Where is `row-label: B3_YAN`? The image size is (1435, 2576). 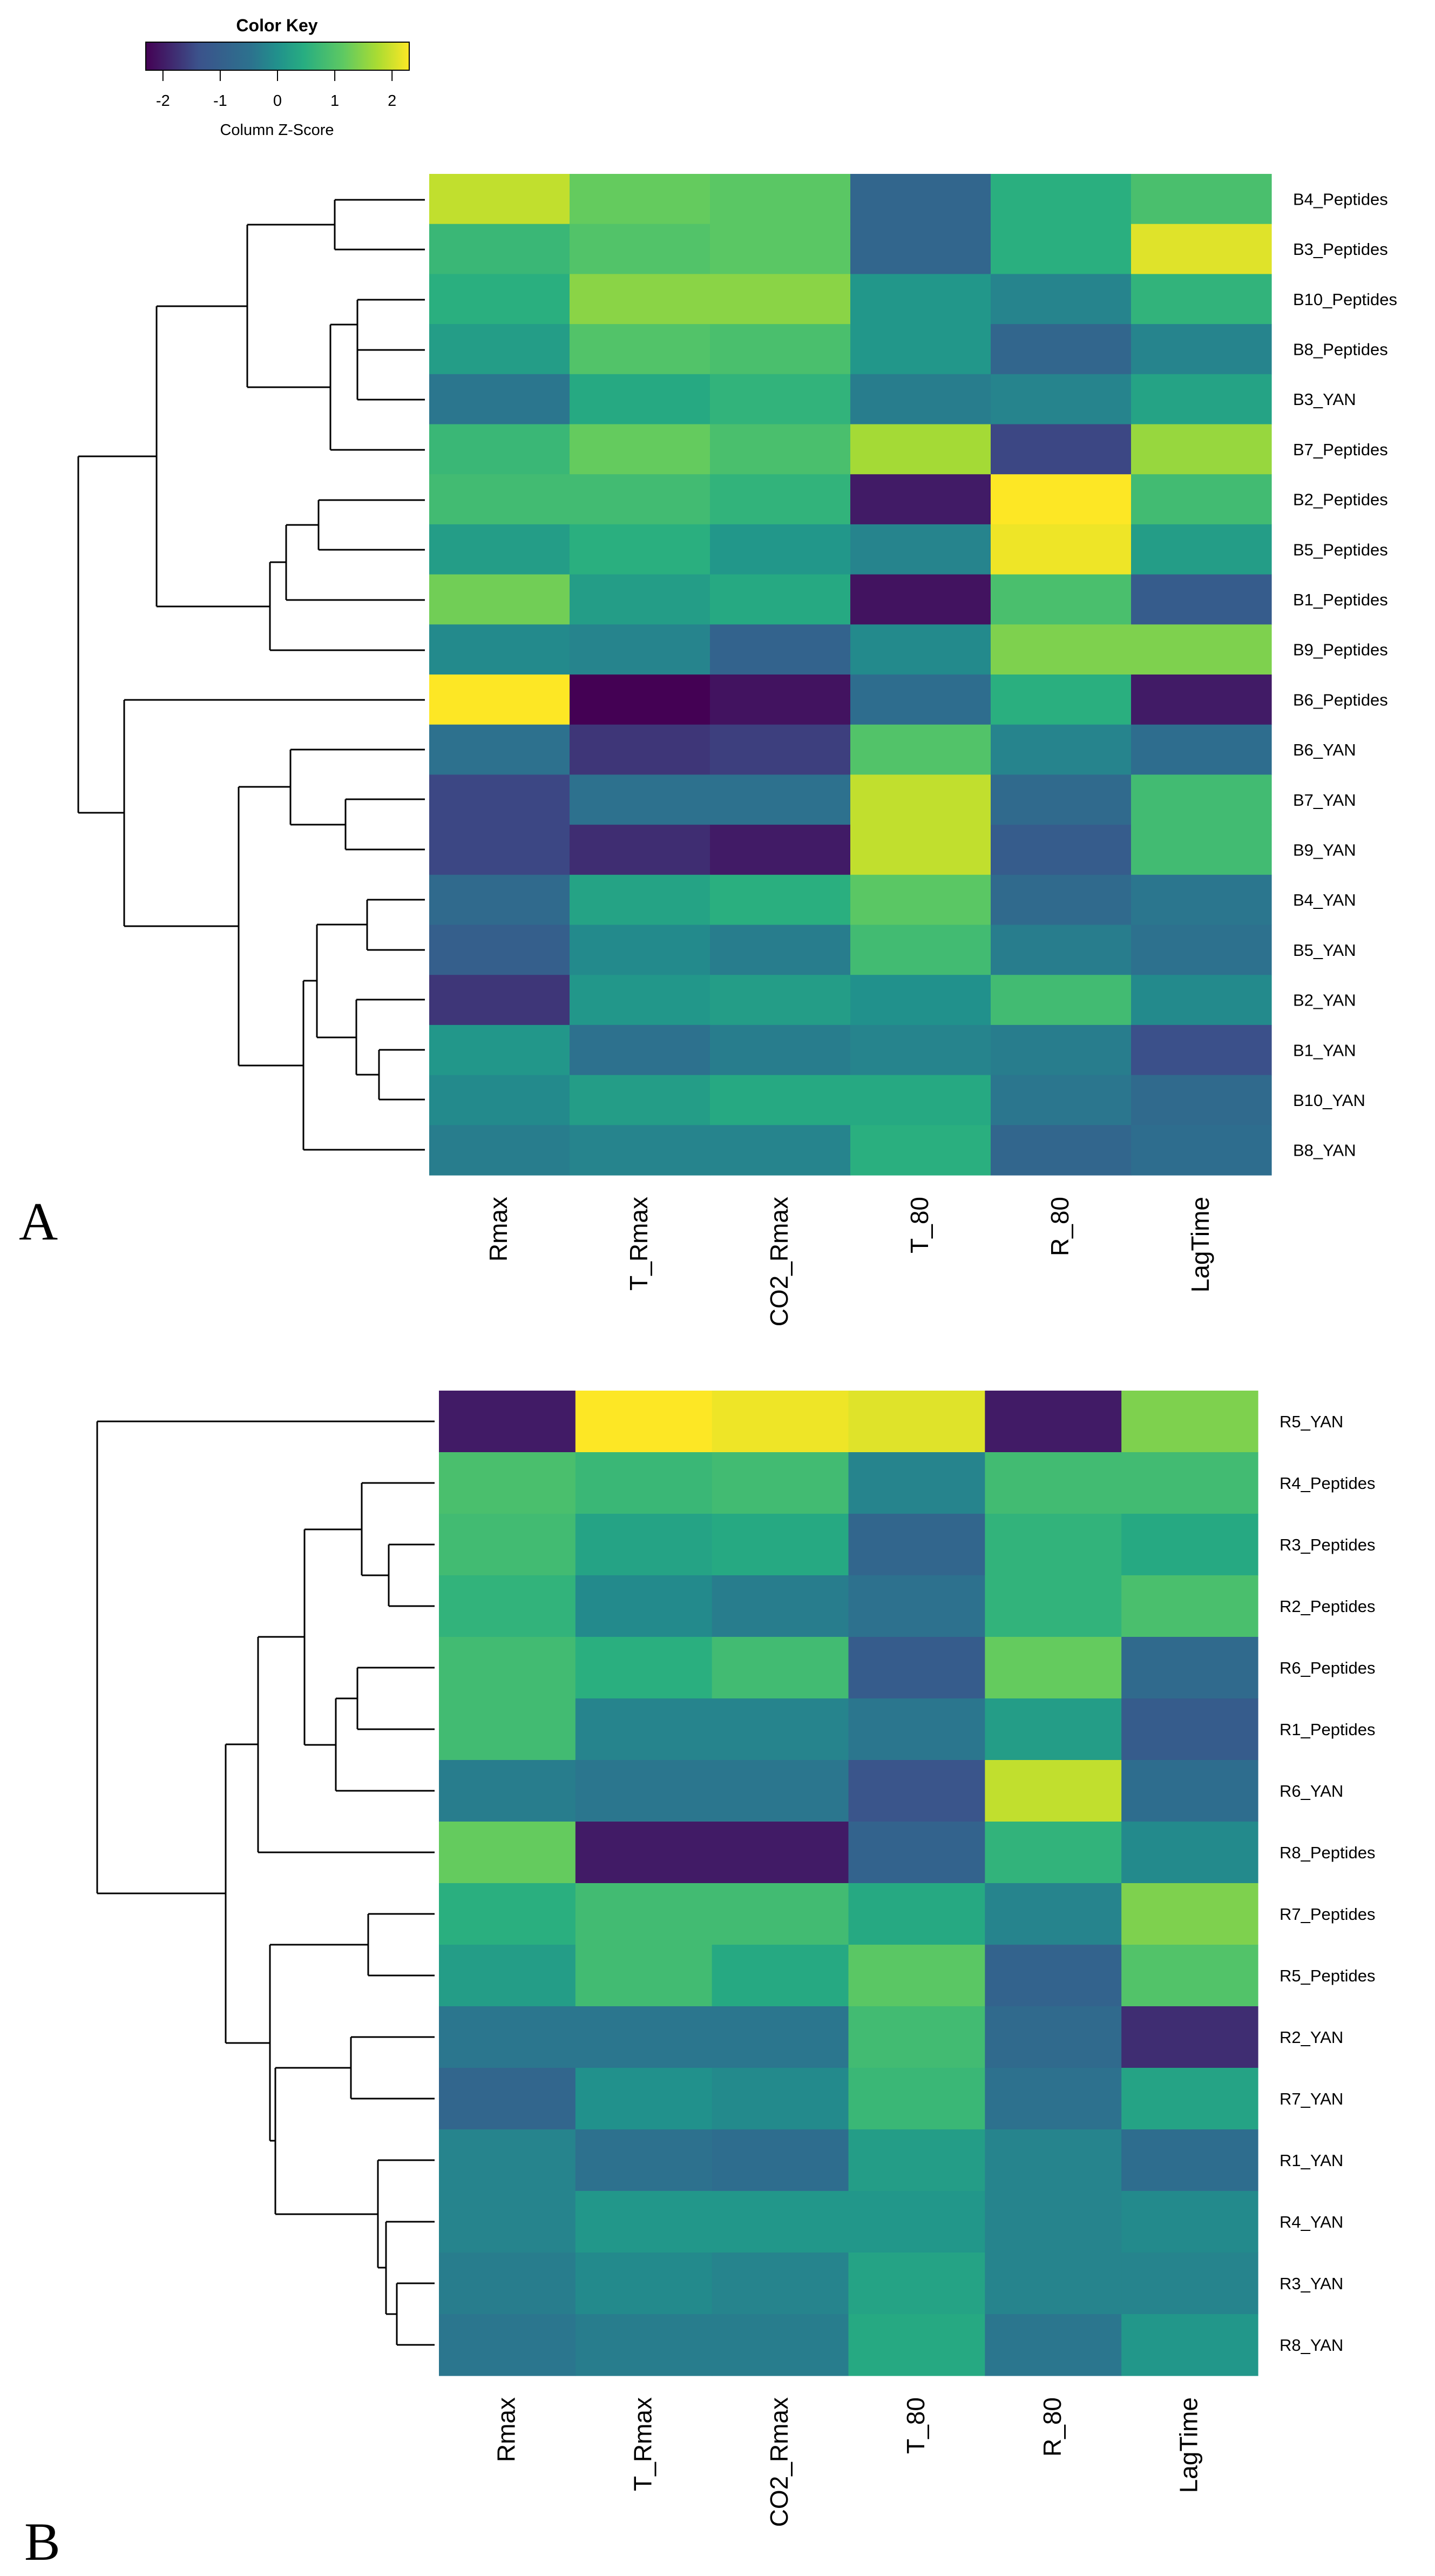
row-label: B3_YAN is located at coordinates (1324, 399).